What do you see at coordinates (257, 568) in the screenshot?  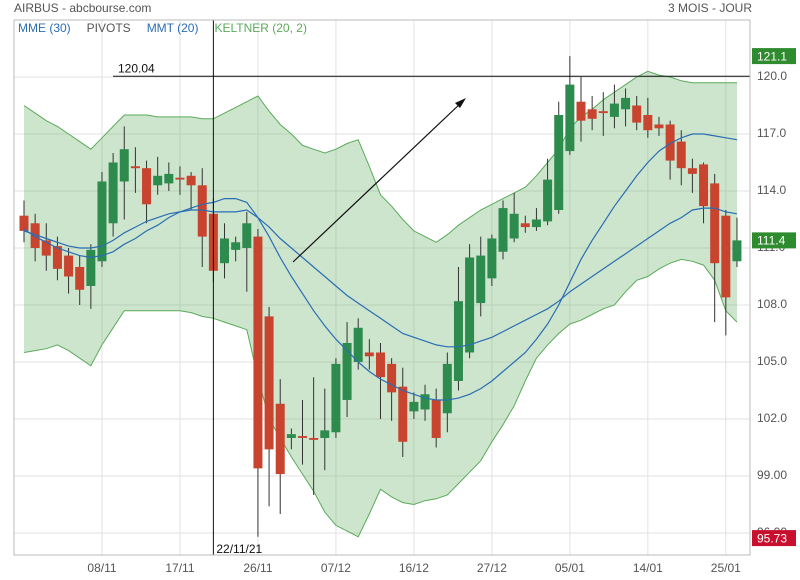 I see `x-tick-label: 26/11` at bounding box center [257, 568].